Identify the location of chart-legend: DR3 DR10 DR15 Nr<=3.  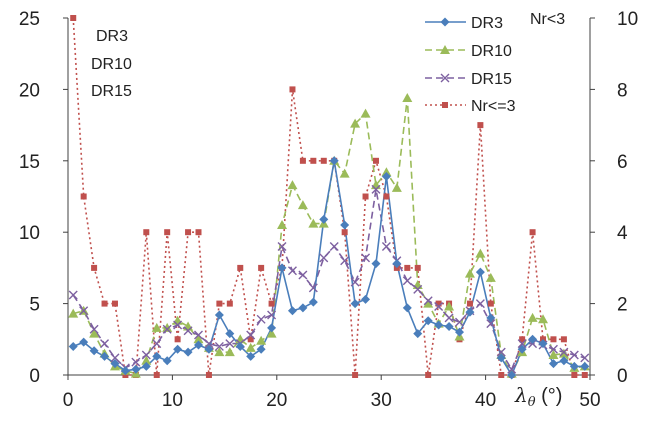
(470, 65).